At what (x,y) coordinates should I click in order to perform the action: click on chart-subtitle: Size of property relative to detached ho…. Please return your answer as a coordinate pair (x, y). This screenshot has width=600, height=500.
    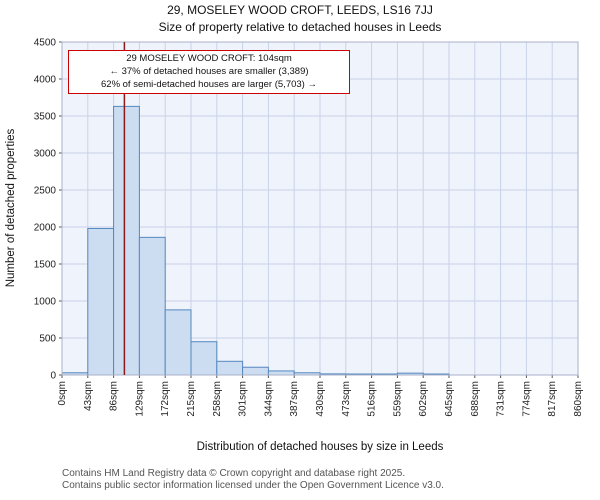
    Looking at the image, I should click on (300, 27).